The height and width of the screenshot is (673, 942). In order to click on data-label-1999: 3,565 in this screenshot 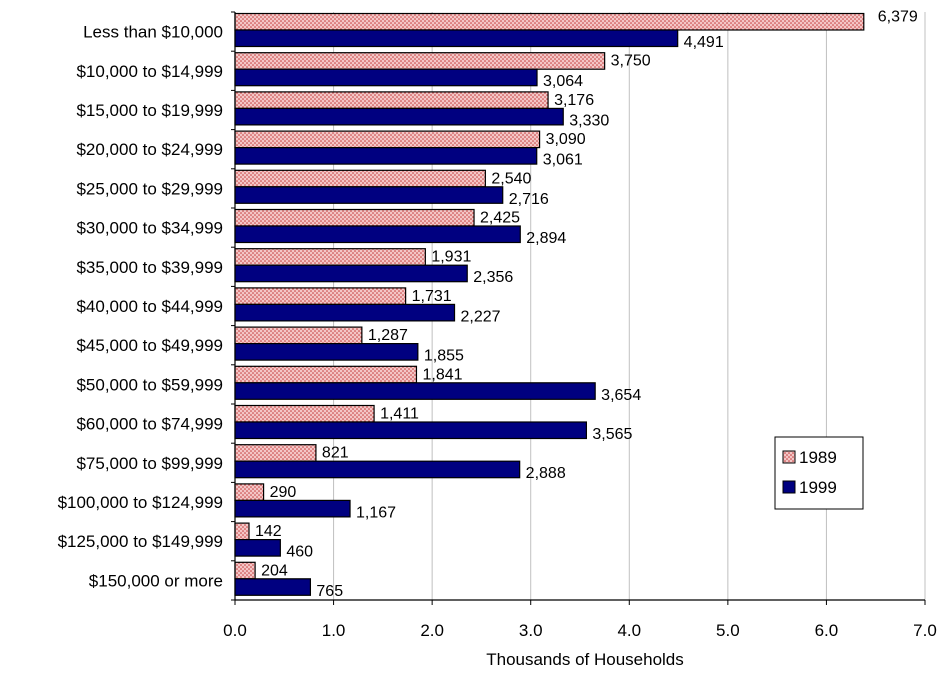, I will do `click(612, 434)`.